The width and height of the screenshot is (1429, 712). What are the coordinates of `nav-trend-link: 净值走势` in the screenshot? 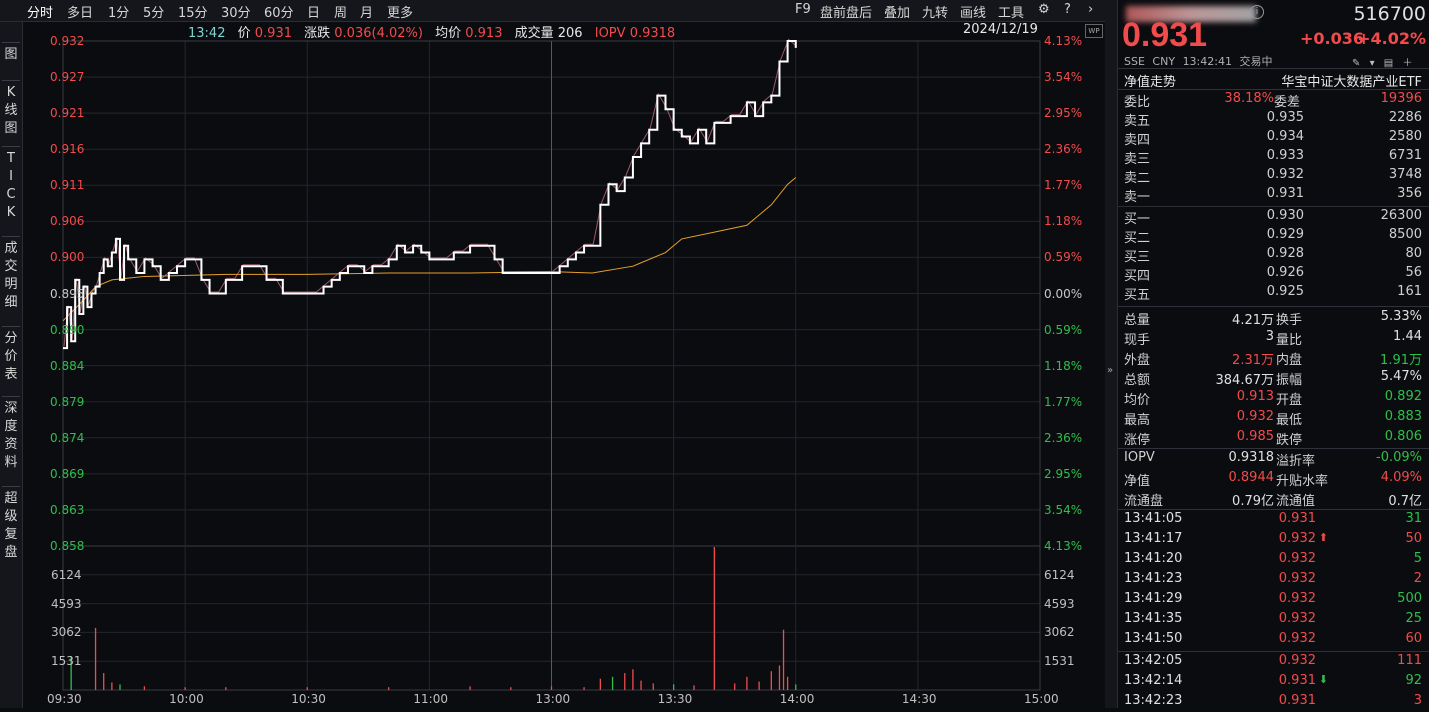 It's located at (1150, 82).